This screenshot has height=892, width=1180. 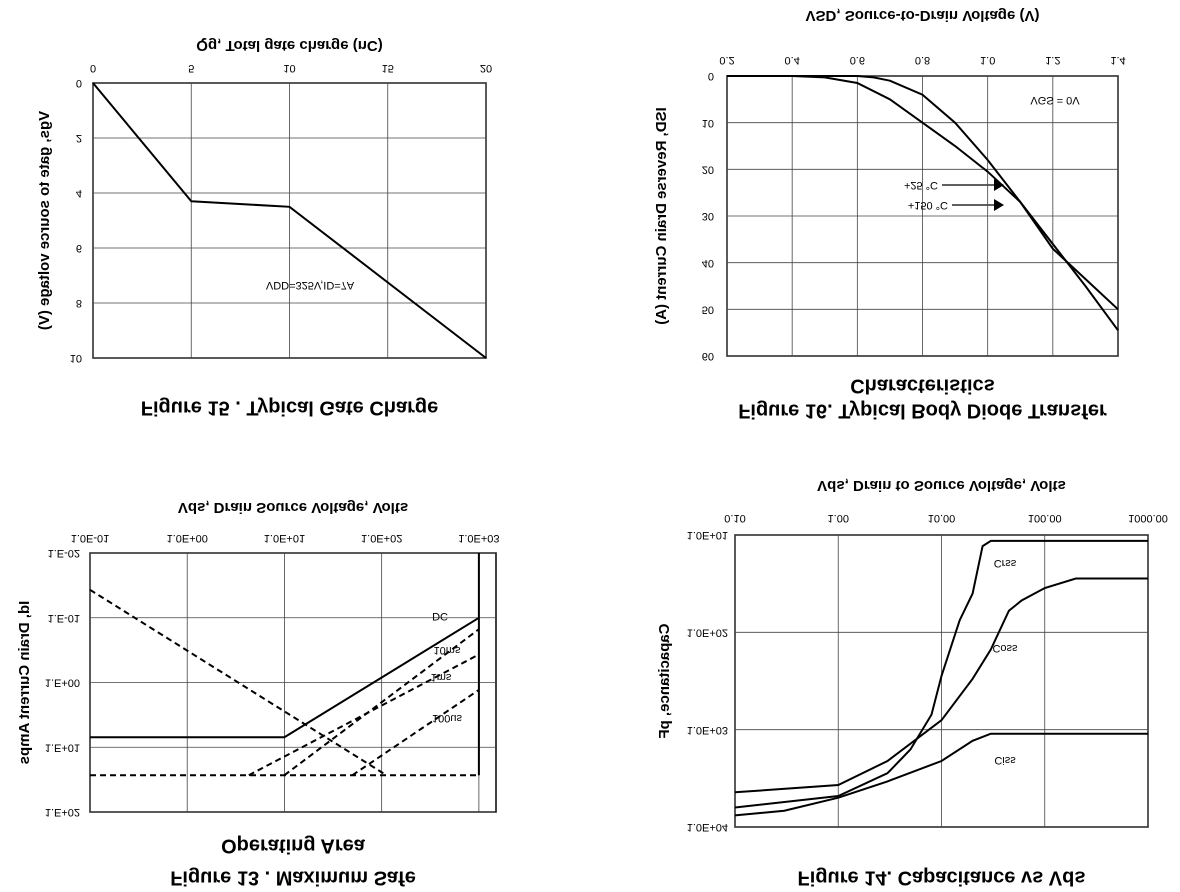 I want to click on x-tick-label: 10, so click(x=289, y=68).